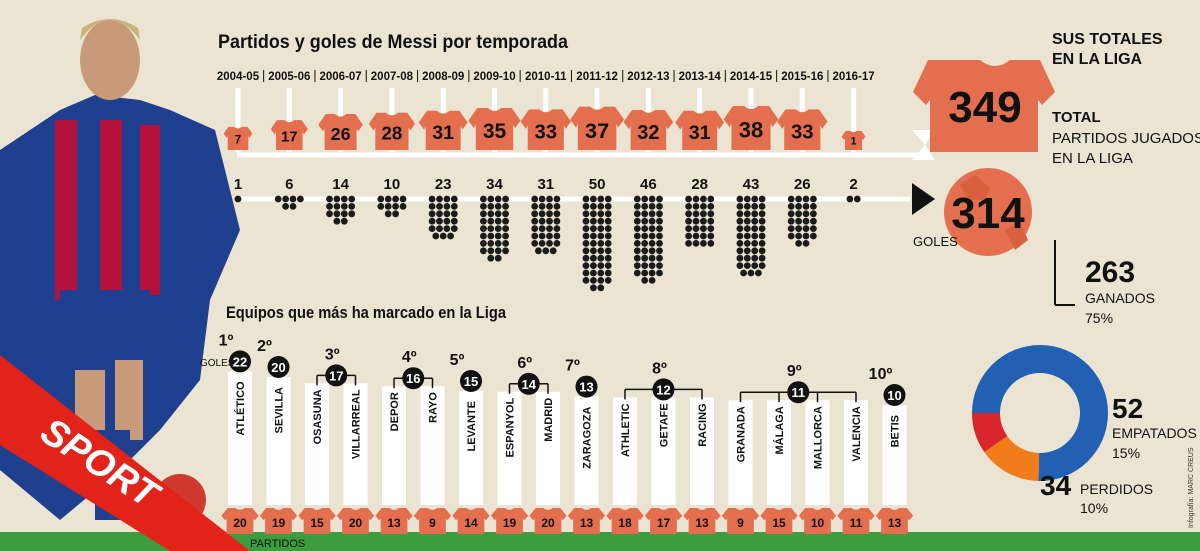 The width and height of the screenshot is (1200, 551). Describe the element at coordinates (648, 77) in the screenshot. I see `season-label: 2012-13` at that location.